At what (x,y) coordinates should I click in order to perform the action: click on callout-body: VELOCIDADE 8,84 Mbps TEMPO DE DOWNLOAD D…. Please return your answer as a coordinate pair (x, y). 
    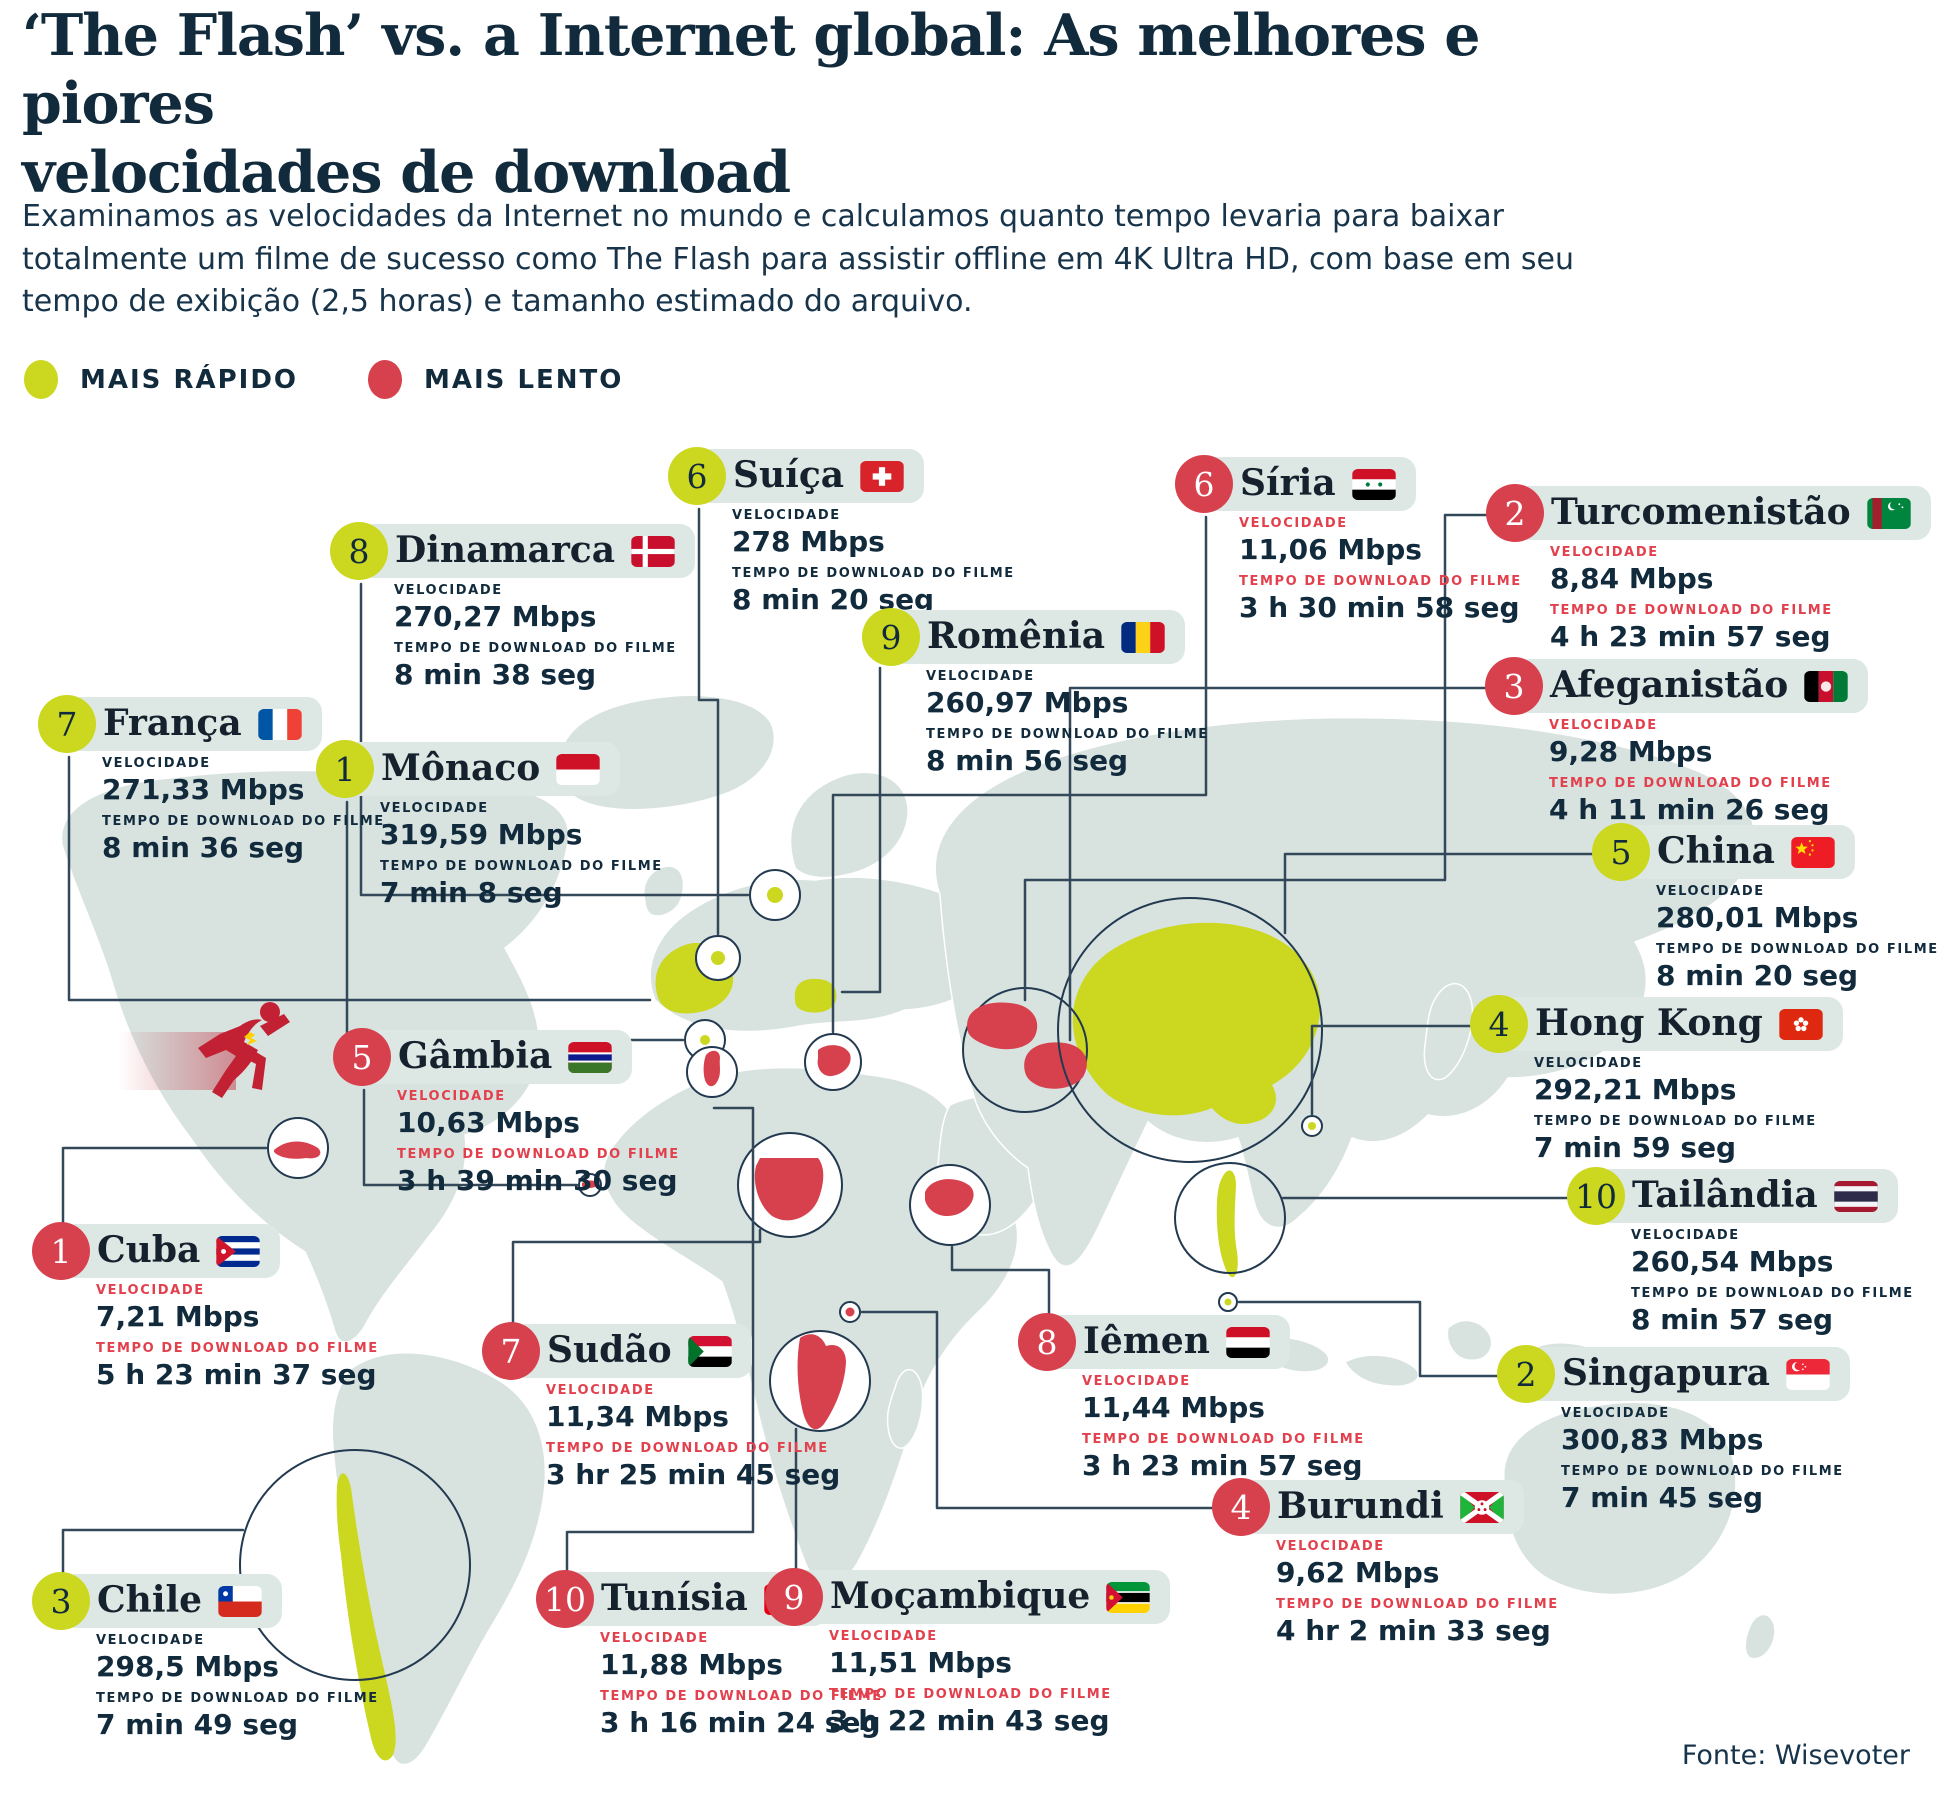
    Looking at the image, I should click on (1740, 599).